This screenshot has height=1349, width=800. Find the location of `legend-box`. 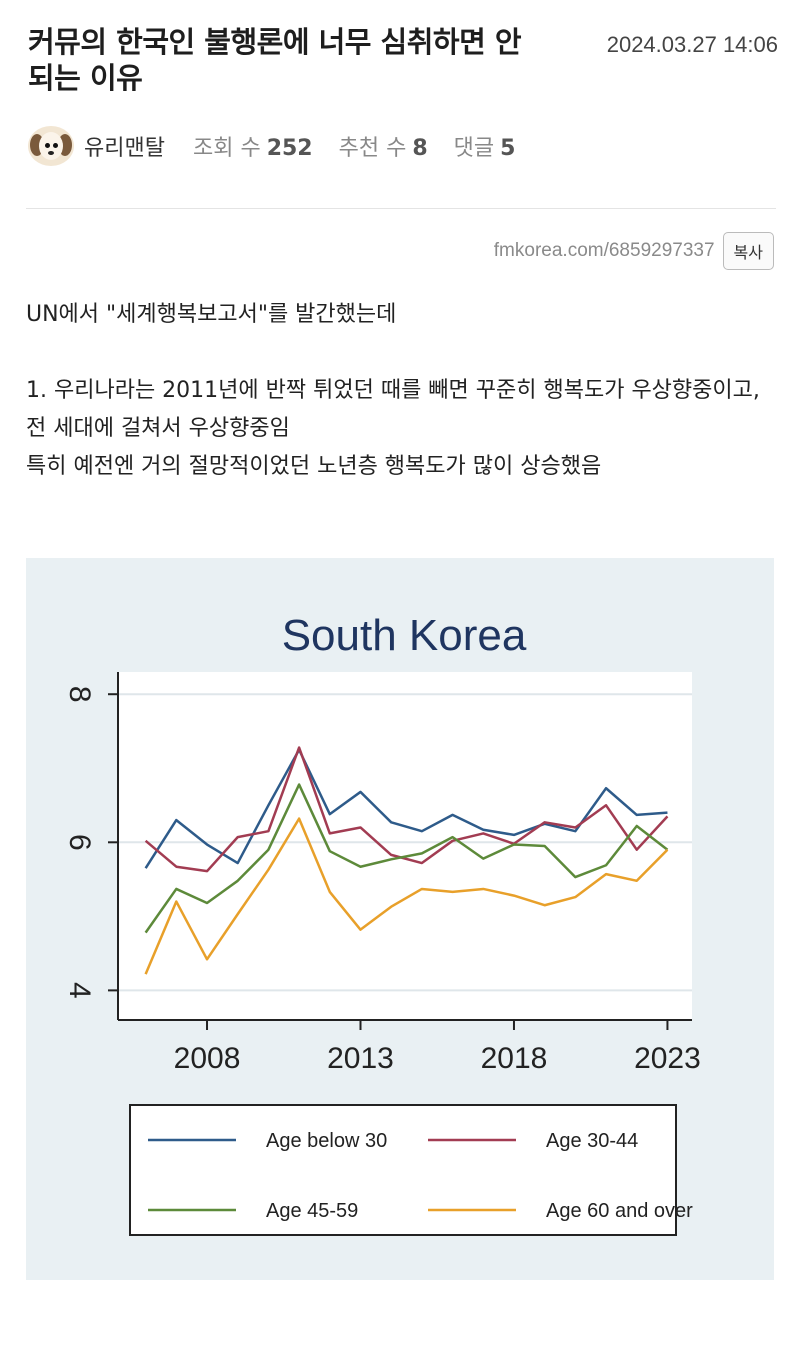

legend-box is located at coordinates (403, 1170).